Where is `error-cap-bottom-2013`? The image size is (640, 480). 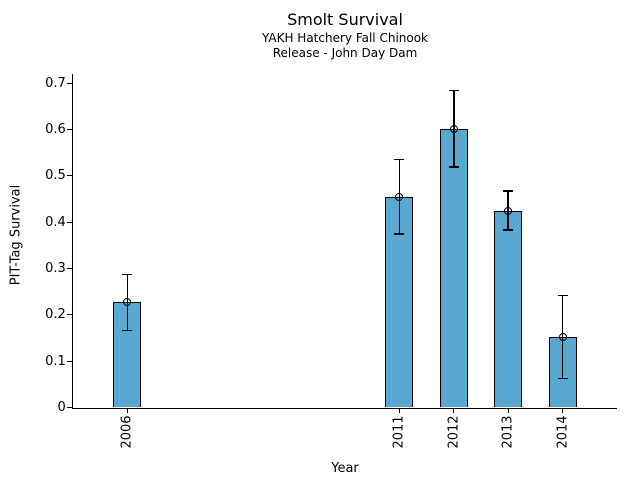 error-cap-bottom-2013 is located at coordinates (508, 230).